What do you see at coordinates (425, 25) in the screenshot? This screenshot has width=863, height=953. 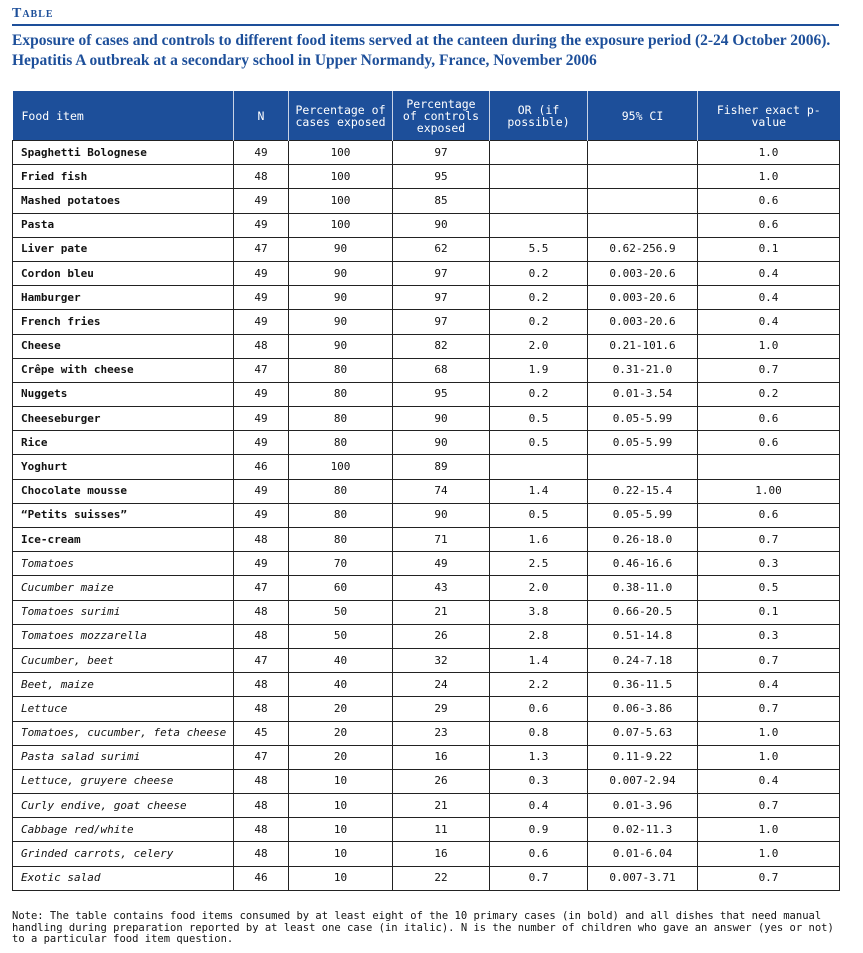 I see `header-rule` at bounding box center [425, 25].